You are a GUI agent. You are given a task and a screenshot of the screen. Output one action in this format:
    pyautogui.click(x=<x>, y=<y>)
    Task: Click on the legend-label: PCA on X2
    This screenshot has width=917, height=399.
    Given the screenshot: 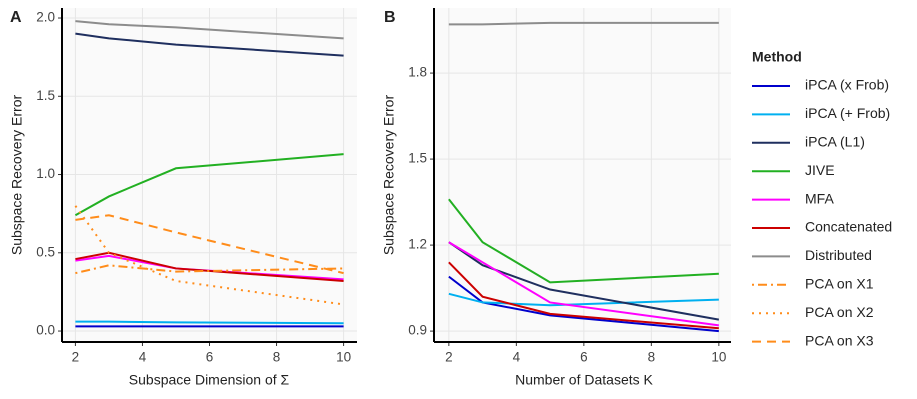 What is the action you would take?
    pyautogui.click(x=839, y=312)
    